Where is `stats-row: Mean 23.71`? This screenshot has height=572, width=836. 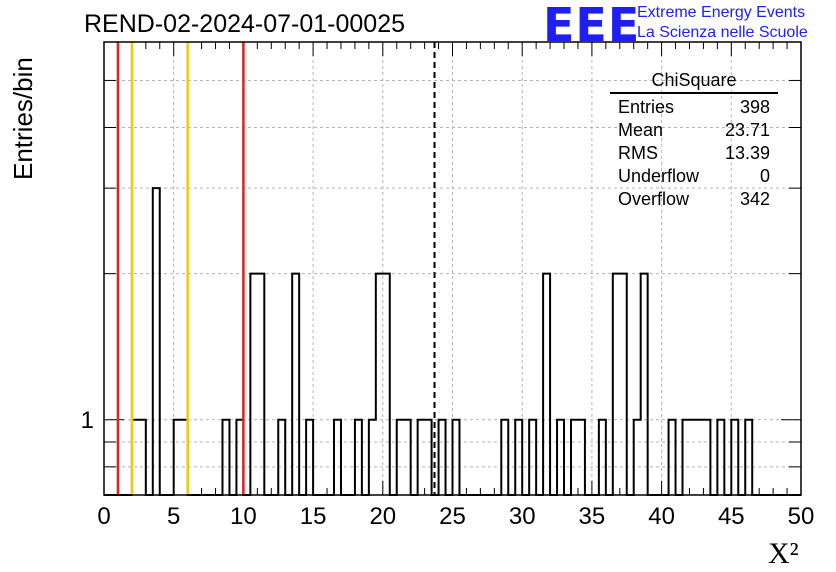
stats-row: Mean 23.71 is located at coordinates (694, 130).